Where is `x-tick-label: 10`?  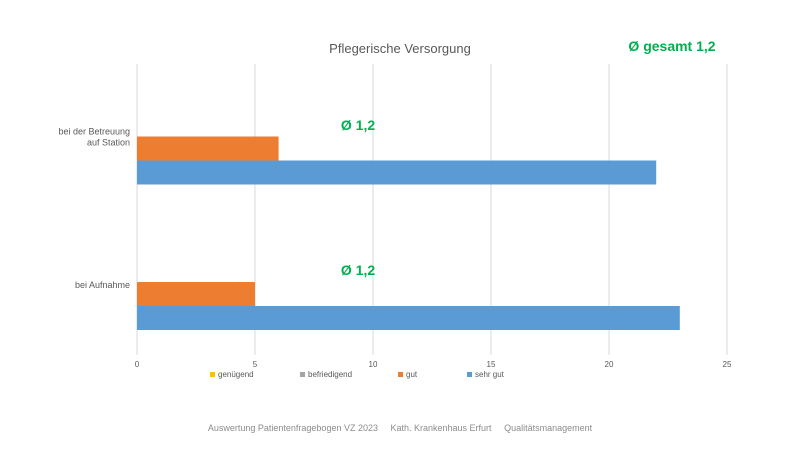
x-tick-label: 10 is located at coordinates (373, 364).